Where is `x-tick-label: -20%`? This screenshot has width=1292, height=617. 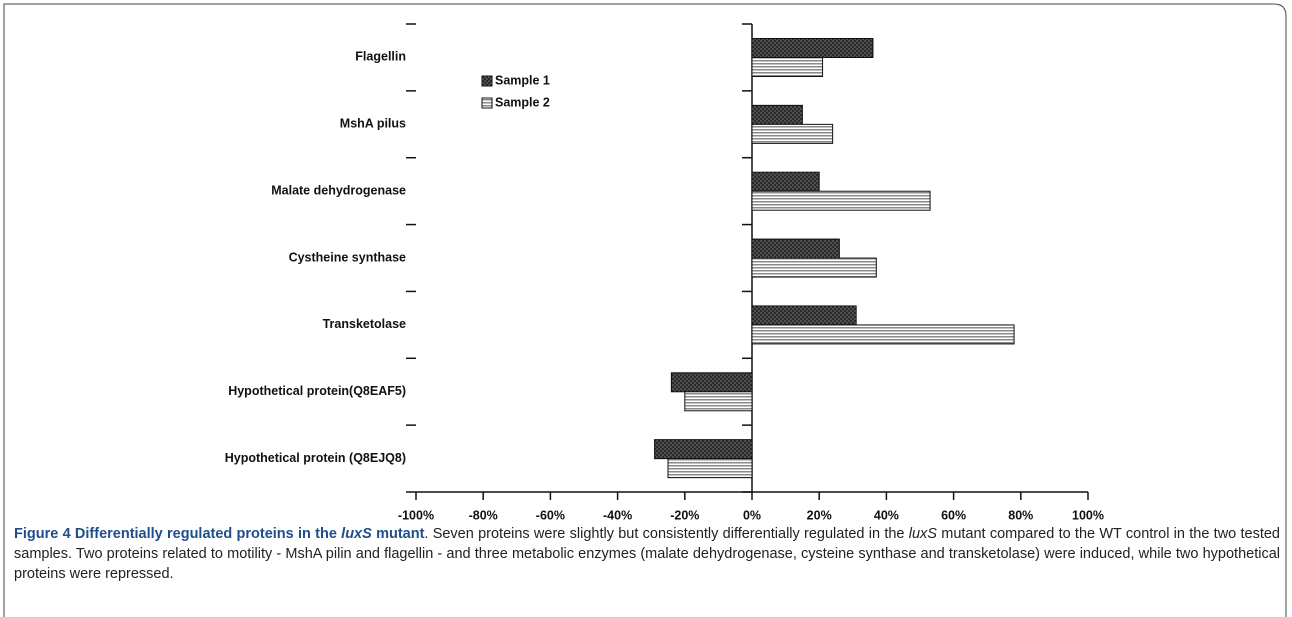 x-tick-label: -20% is located at coordinates (684, 515).